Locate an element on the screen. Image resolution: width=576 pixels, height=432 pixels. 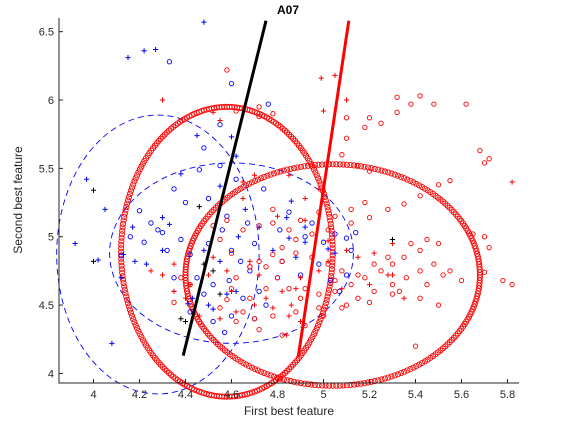
x-axis-label: First best feature is located at coordinates (289, 411).